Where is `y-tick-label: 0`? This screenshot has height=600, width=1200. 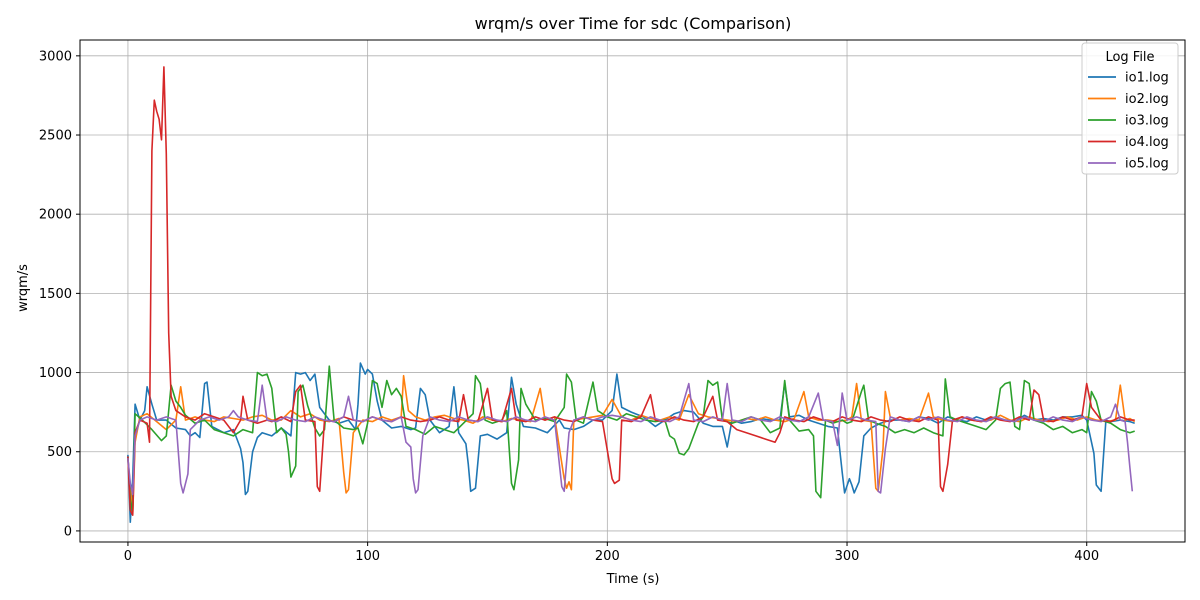
y-tick-label: 0 is located at coordinates (68, 531).